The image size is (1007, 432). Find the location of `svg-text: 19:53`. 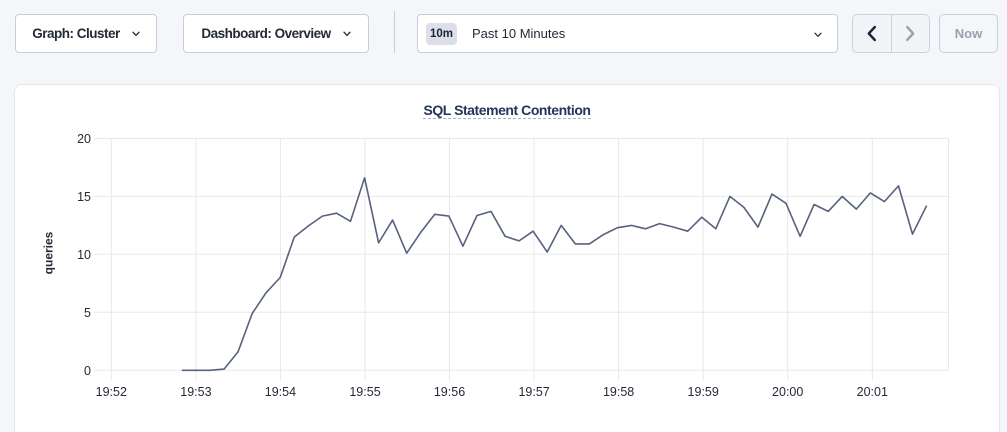

svg-text: 19:53 is located at coordinates (195, 392).